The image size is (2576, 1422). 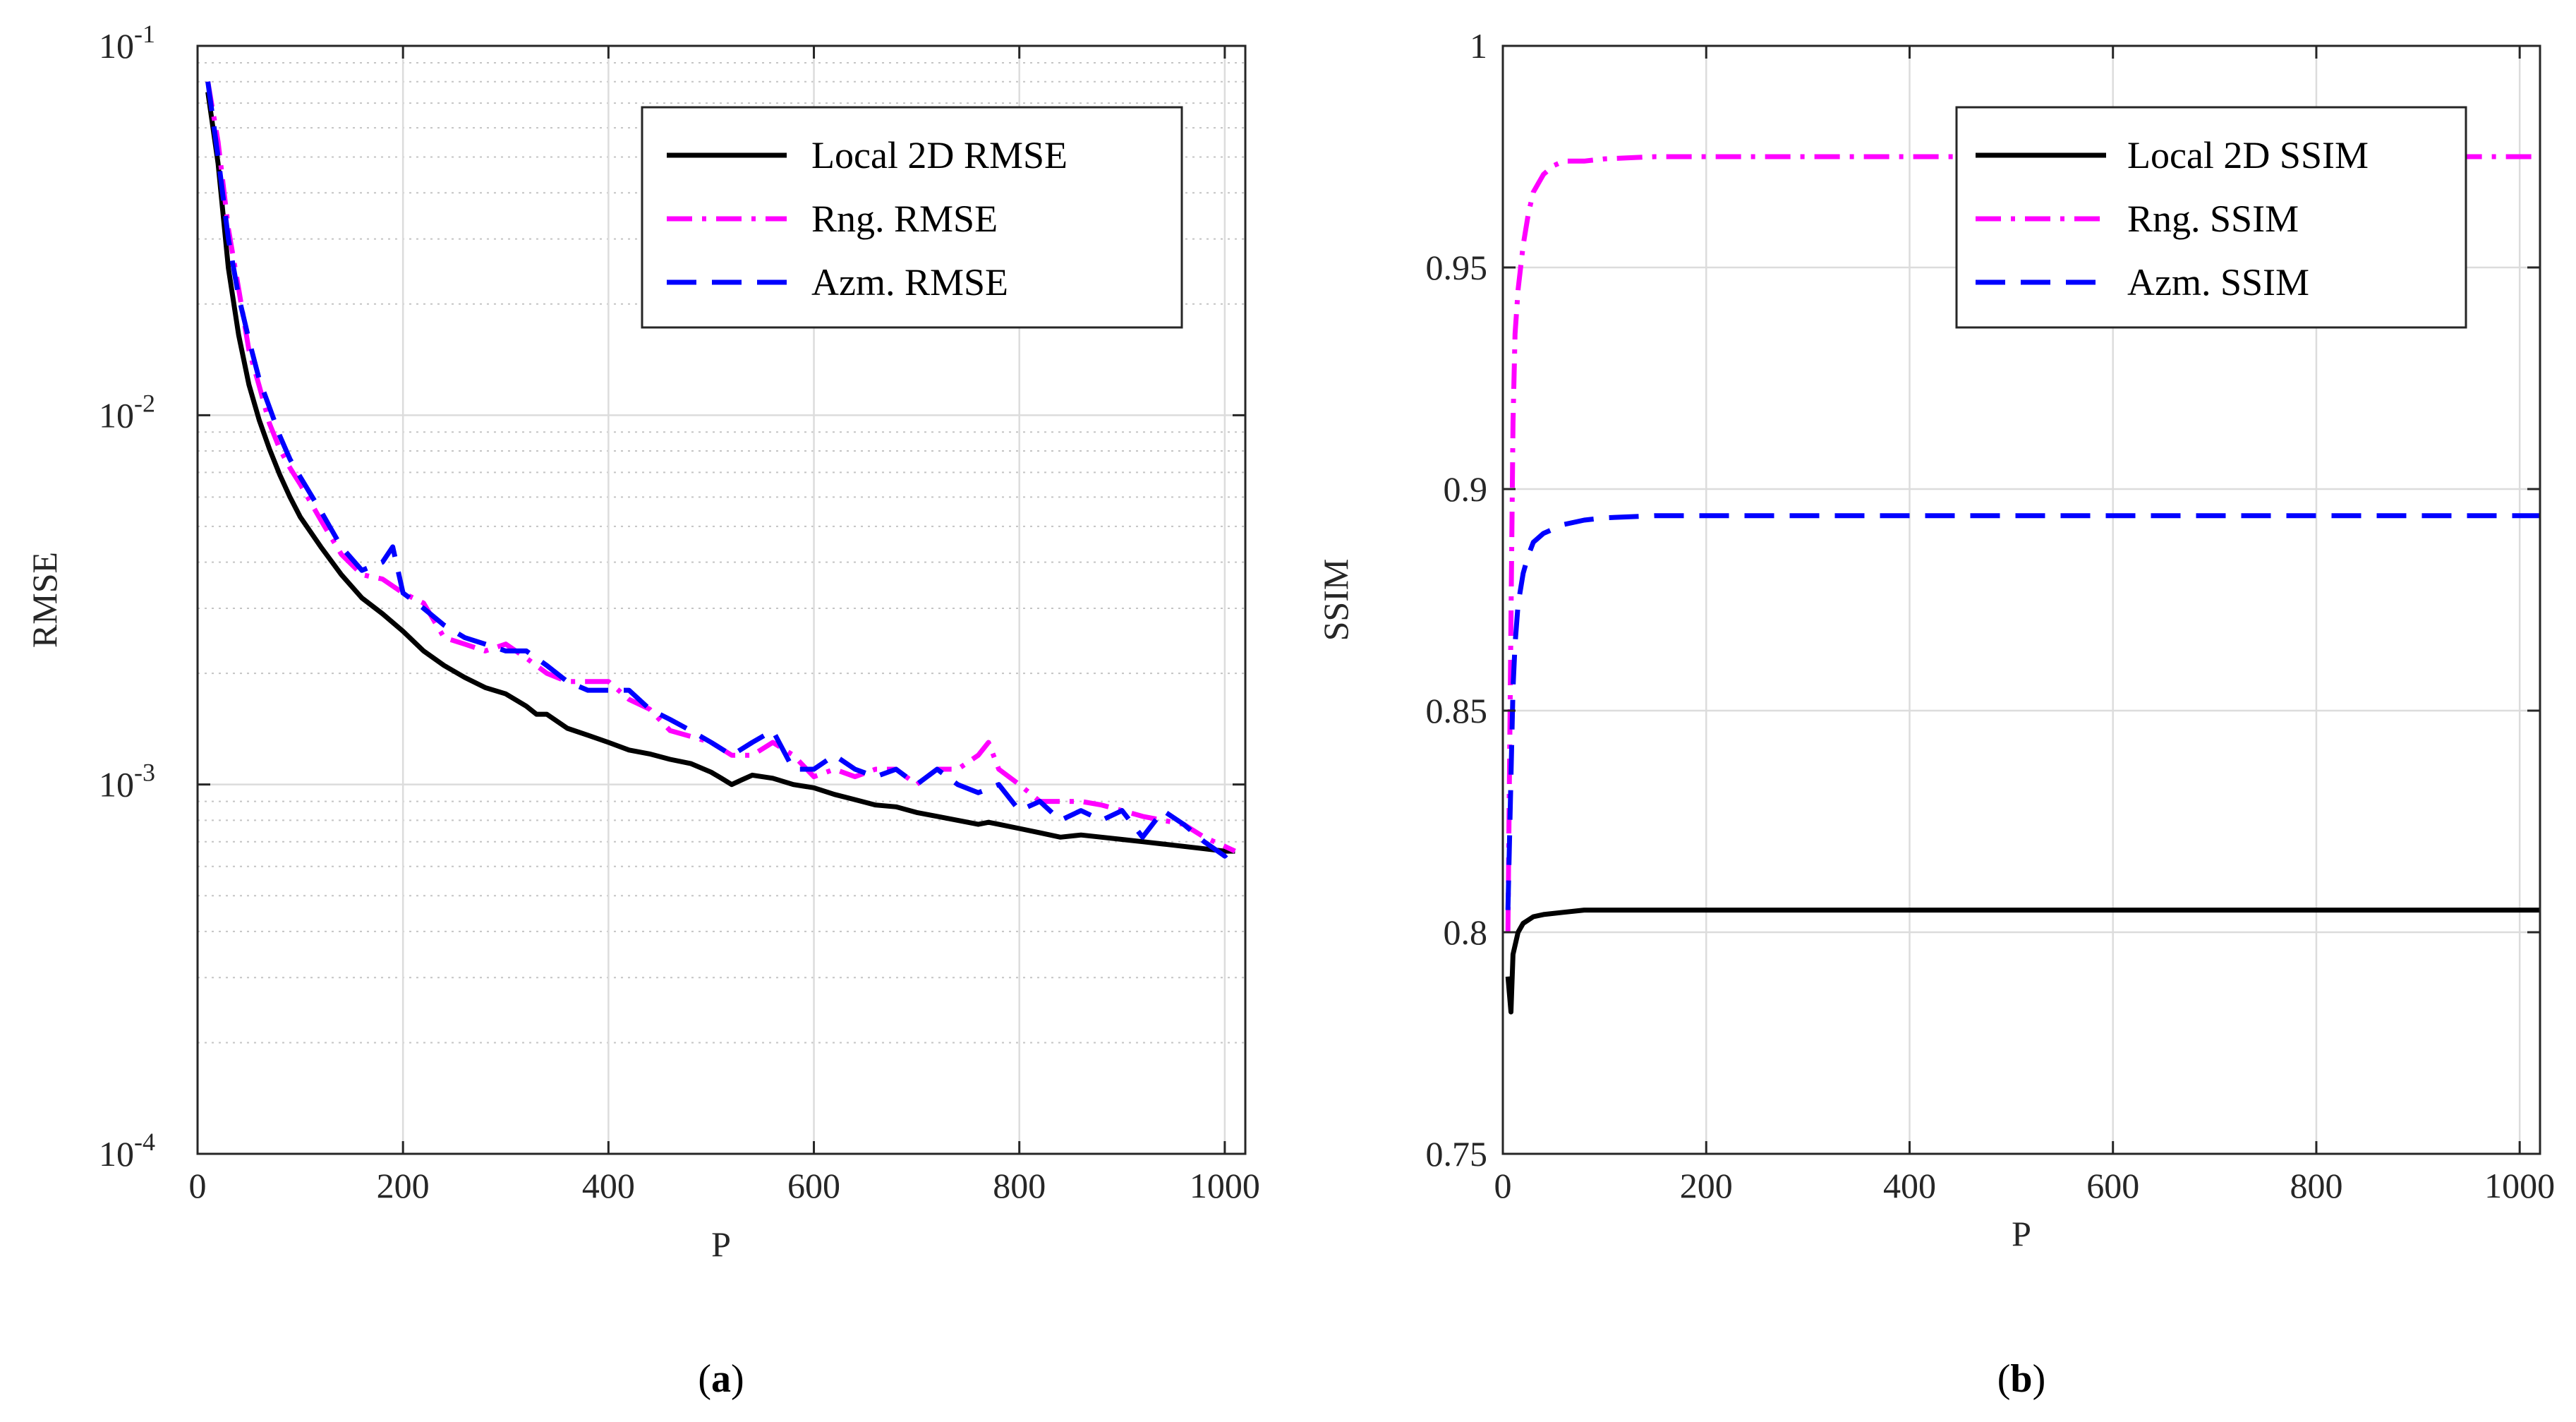 What do you see at coordinates (2520, 1185) in the screenshot?
I see `chart-b-x-tick-label: 1000` at bounding box center [2520, 1185].